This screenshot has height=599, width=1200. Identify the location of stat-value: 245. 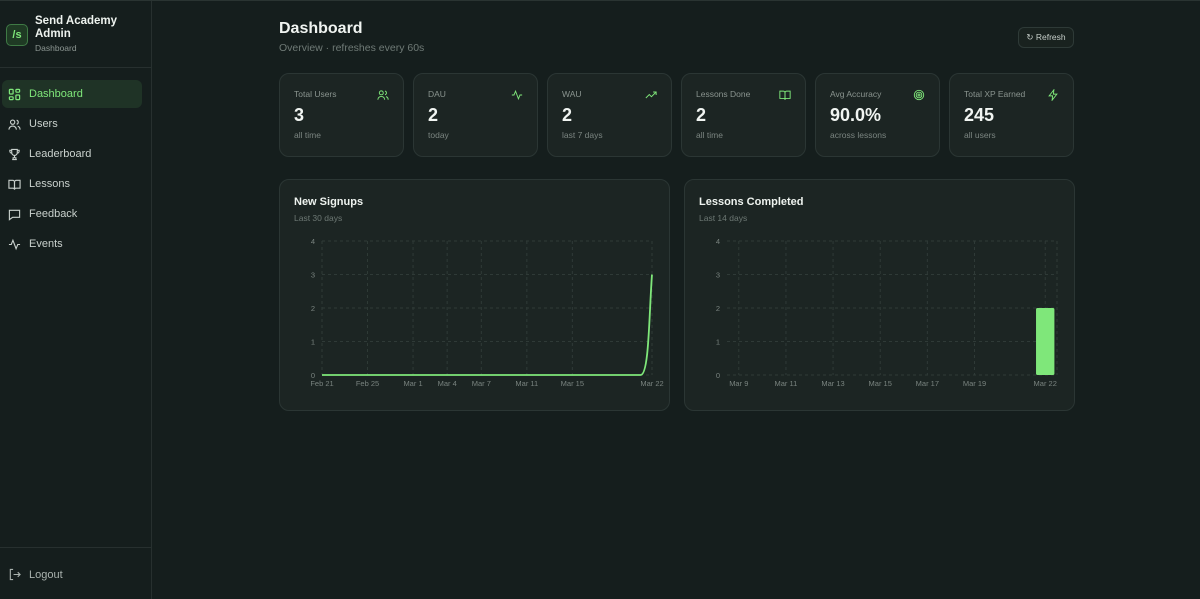
(979, 115).